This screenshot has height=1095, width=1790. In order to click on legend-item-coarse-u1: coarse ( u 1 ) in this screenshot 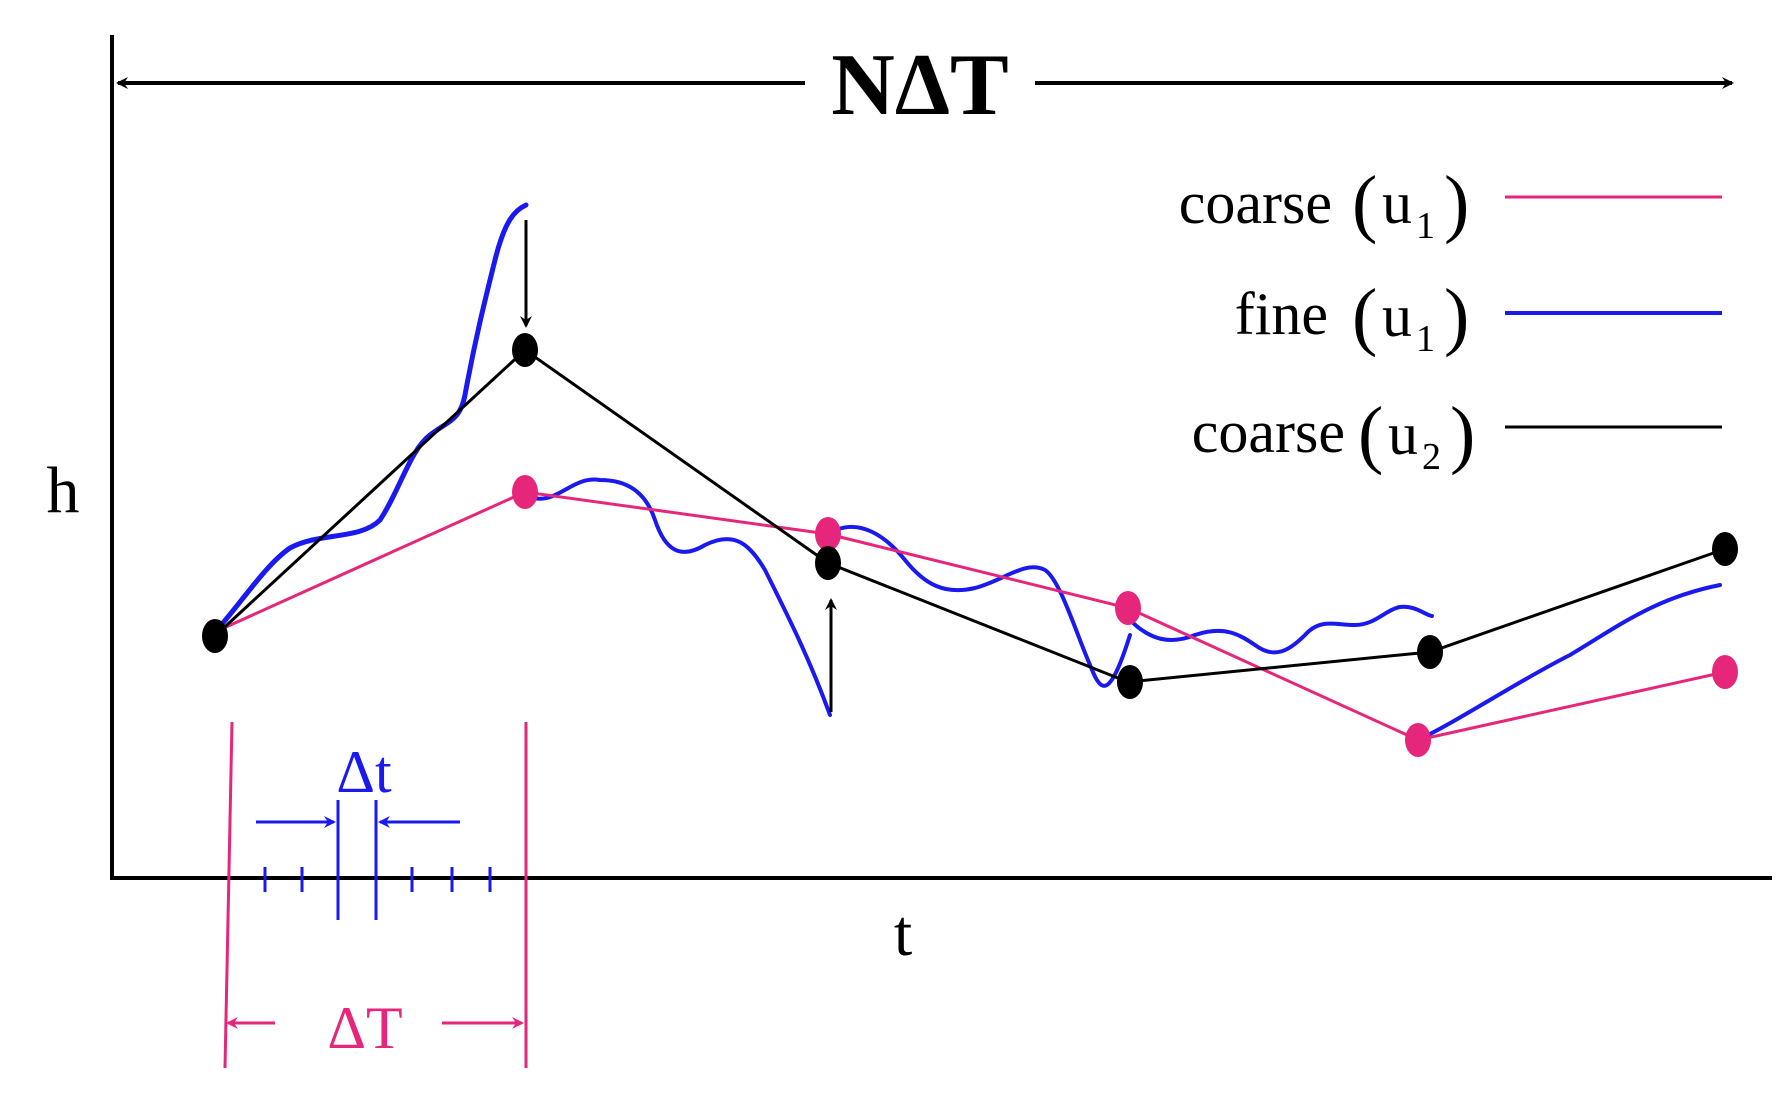, I will do `click(1450, 204)`.